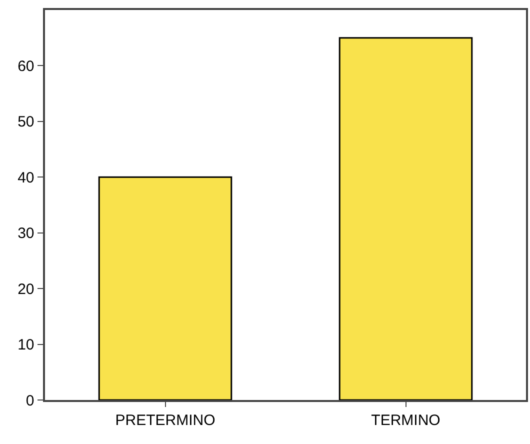 This screenshot has height=444, width=530. Describe the element at coordinates (26, 122) in the screenshot. I see `y-tick-label: 50` at that location.